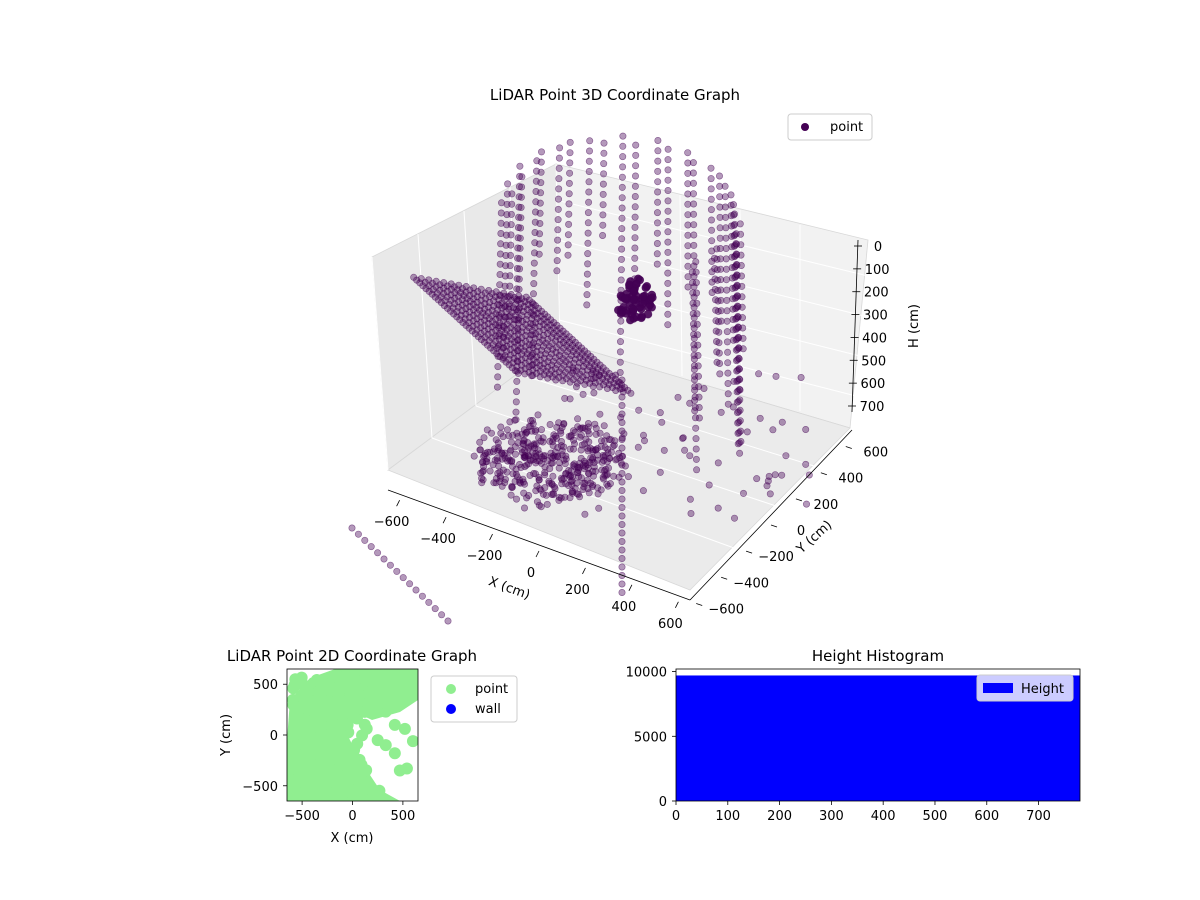 The height and width of the screenshot is (900, 1200). What do you see at coordinates (491, 689) in the screenshot?
I see `2d-legend-label-point: point` at bounding box center [491, 689].